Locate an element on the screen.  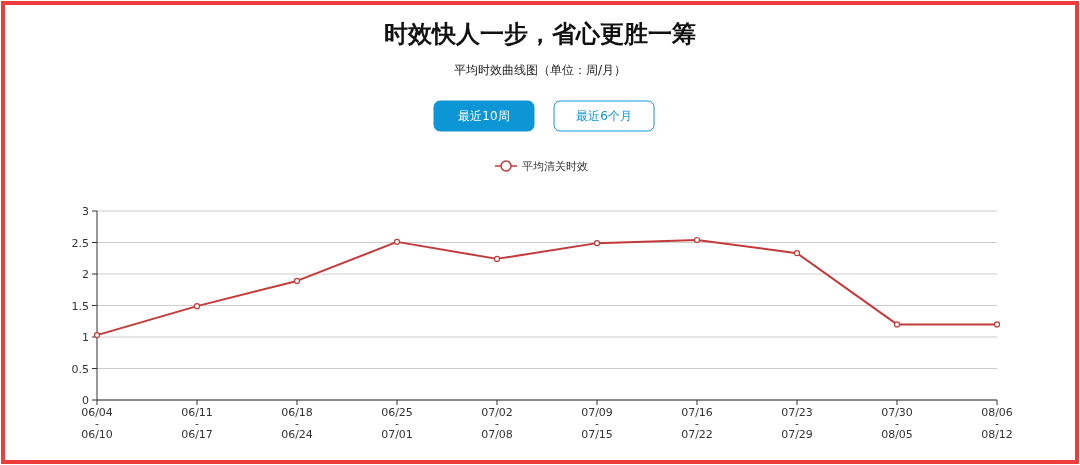
x-tick-label: 08/06 - 08/12 is located at coordinates (997, 423).